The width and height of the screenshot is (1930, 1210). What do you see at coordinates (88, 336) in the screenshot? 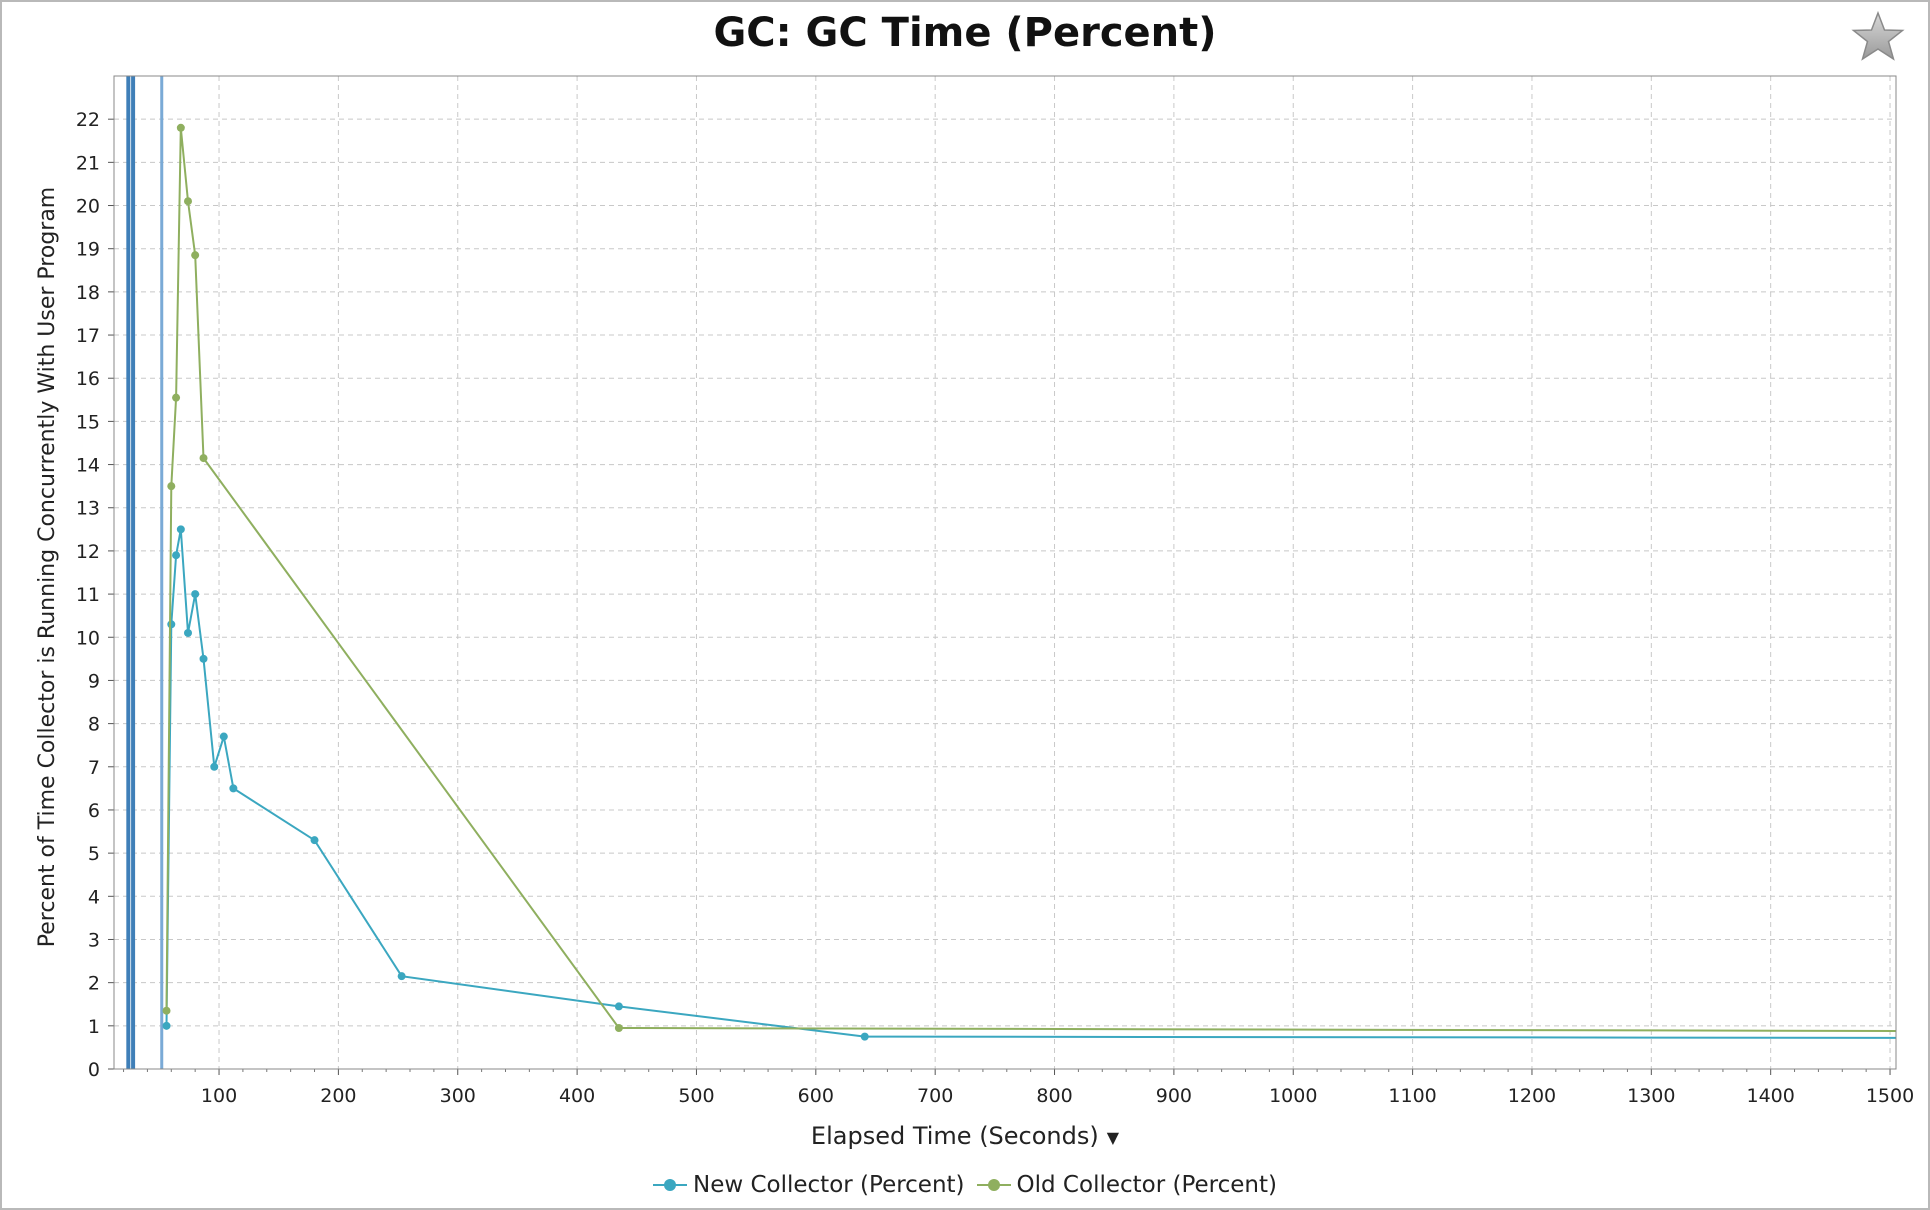
I see `y-tick-label: 17` at bounding box center [88, 336].